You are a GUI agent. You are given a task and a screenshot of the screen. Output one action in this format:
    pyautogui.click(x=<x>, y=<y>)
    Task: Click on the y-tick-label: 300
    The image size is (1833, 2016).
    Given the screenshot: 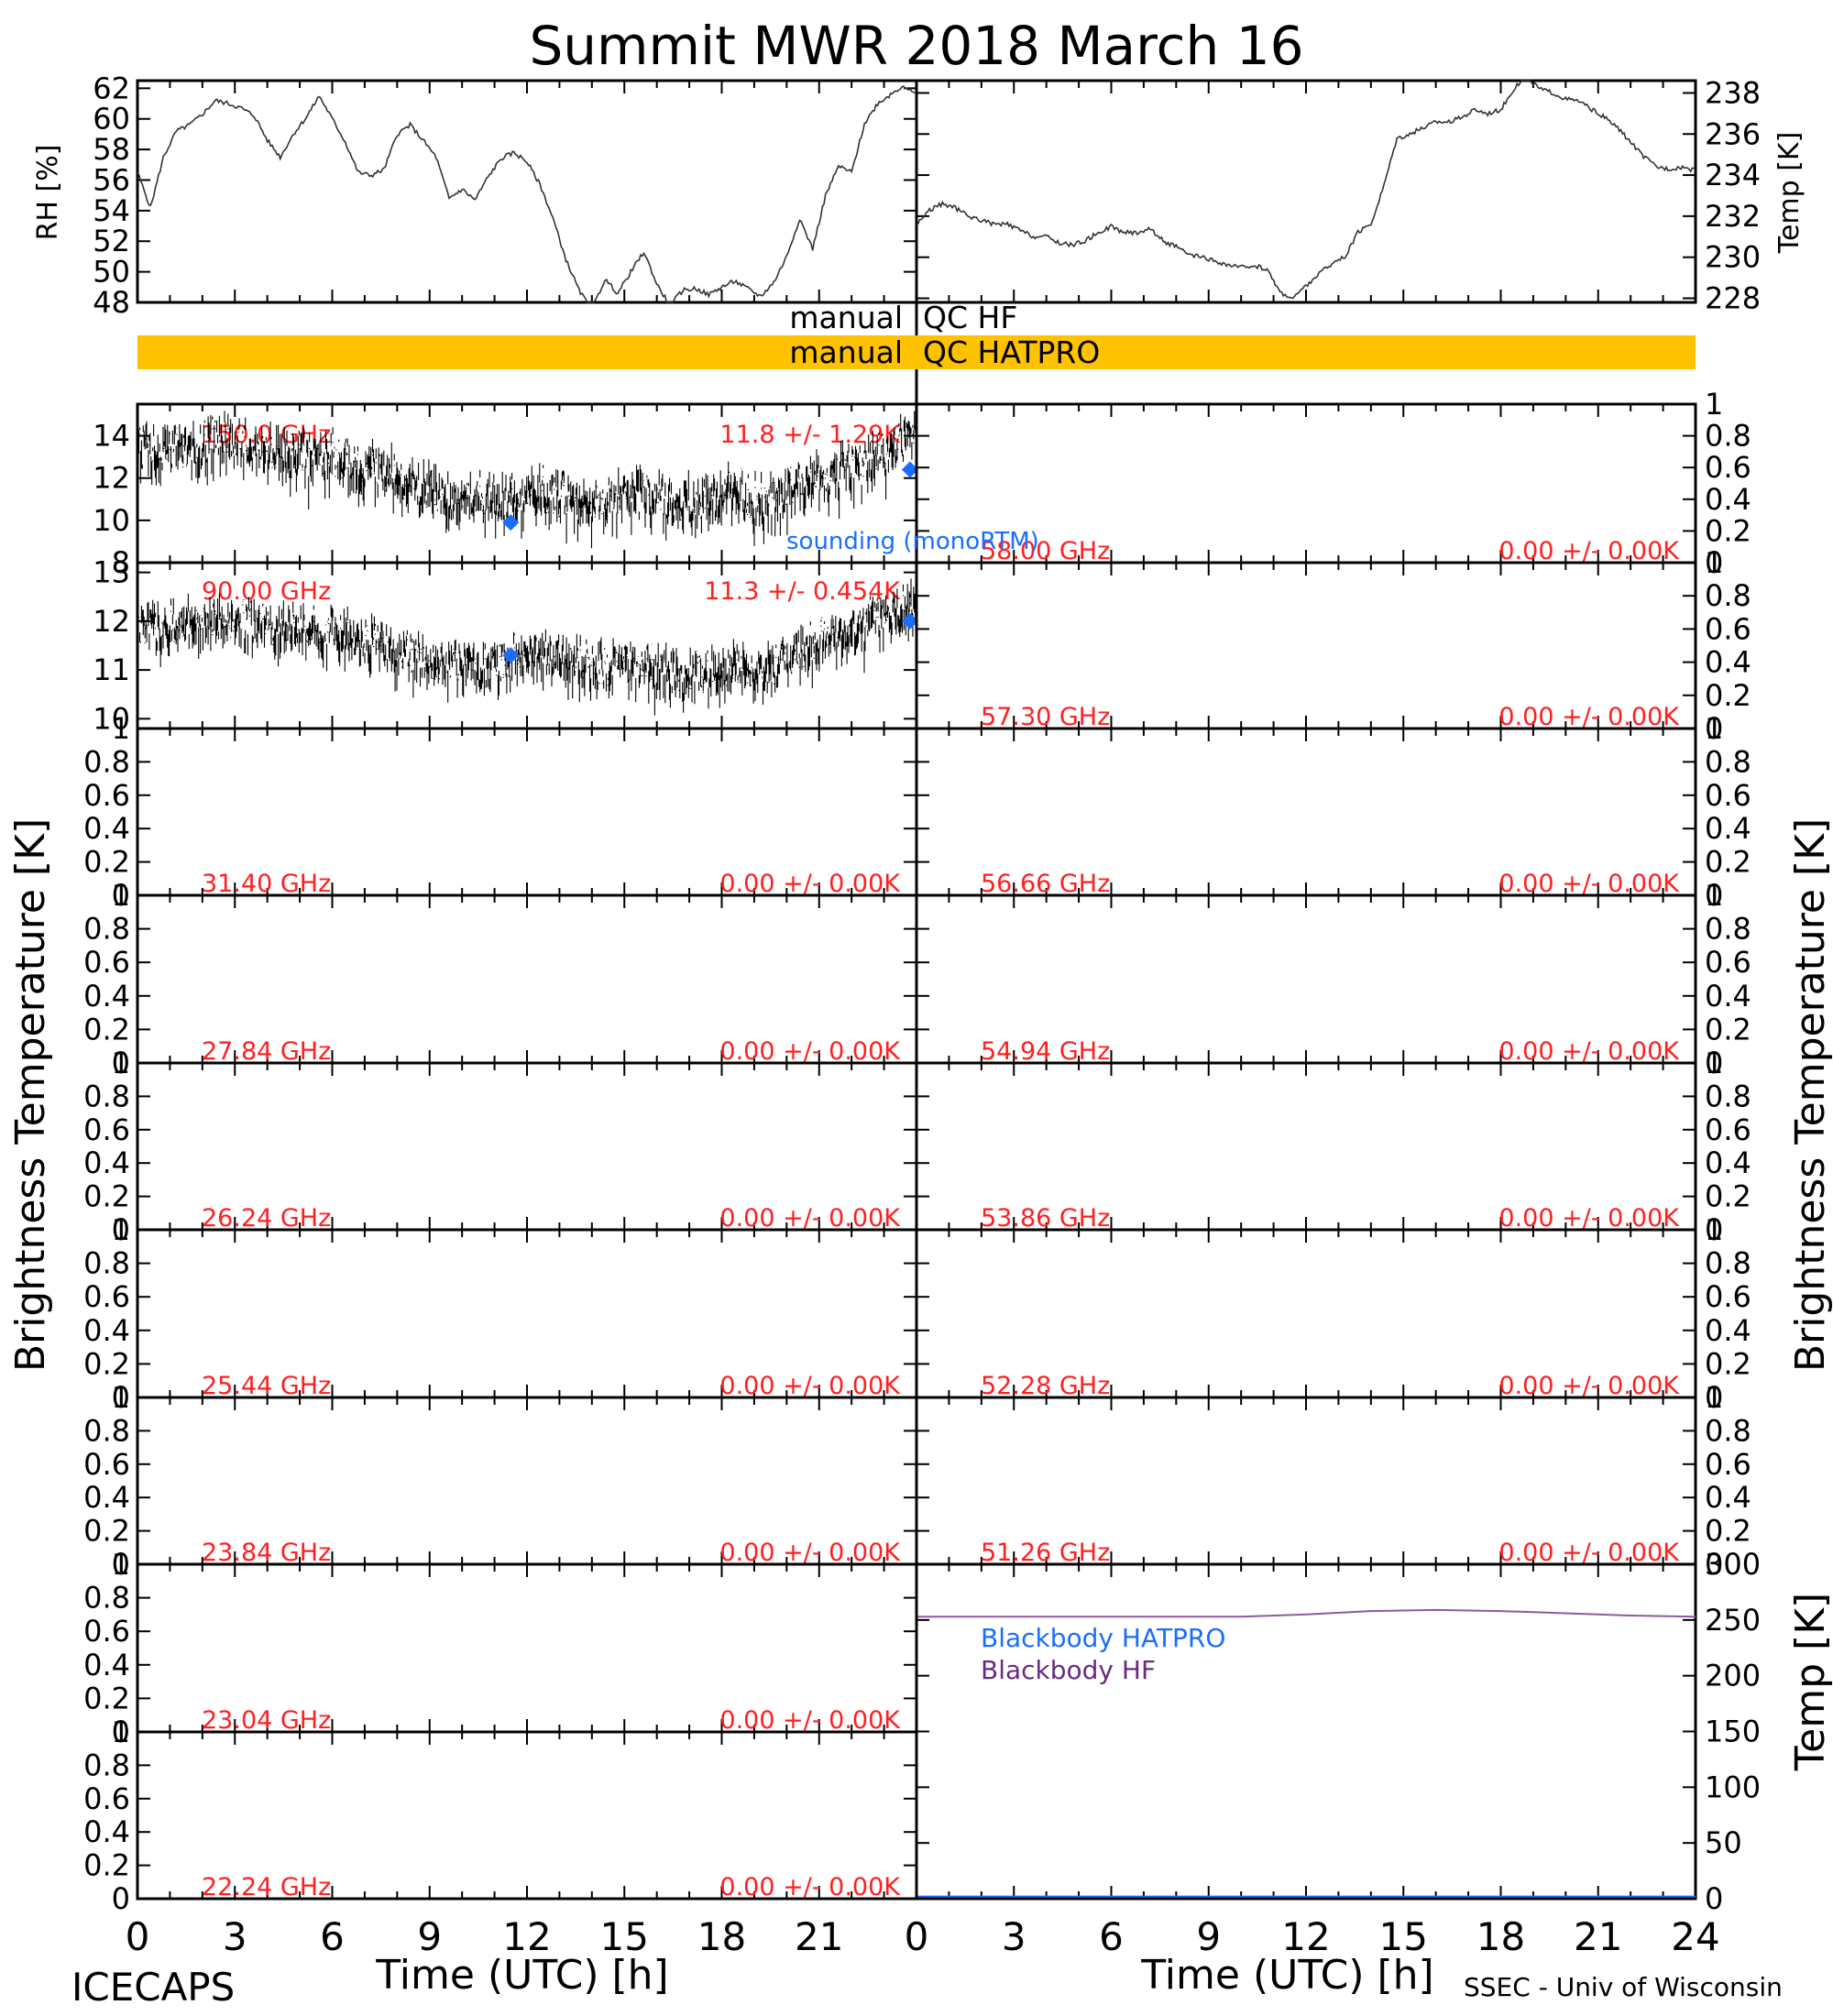 What is the action you would take?
    pyautogui.click(x=1733, y=1564)
    